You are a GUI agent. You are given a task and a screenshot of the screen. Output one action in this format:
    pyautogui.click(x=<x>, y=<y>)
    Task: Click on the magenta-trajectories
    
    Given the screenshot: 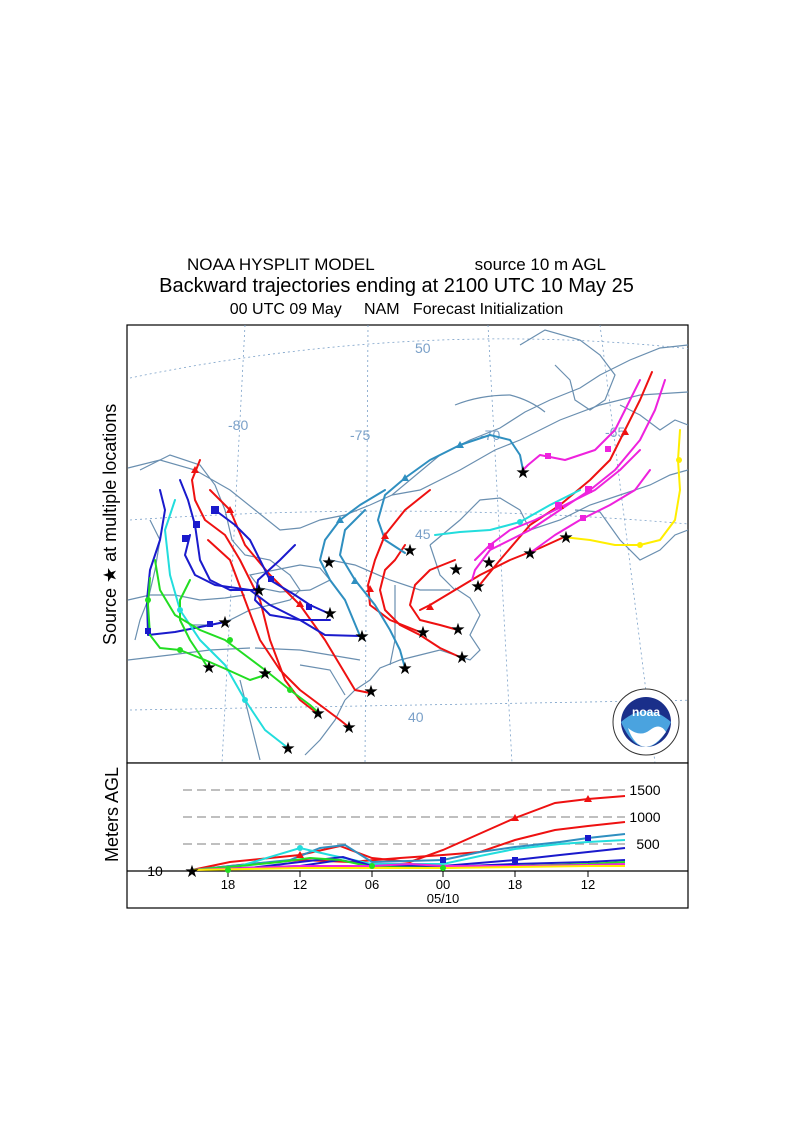 What is the action you would take?
    pyautogui.click(x=568, y=480)
    